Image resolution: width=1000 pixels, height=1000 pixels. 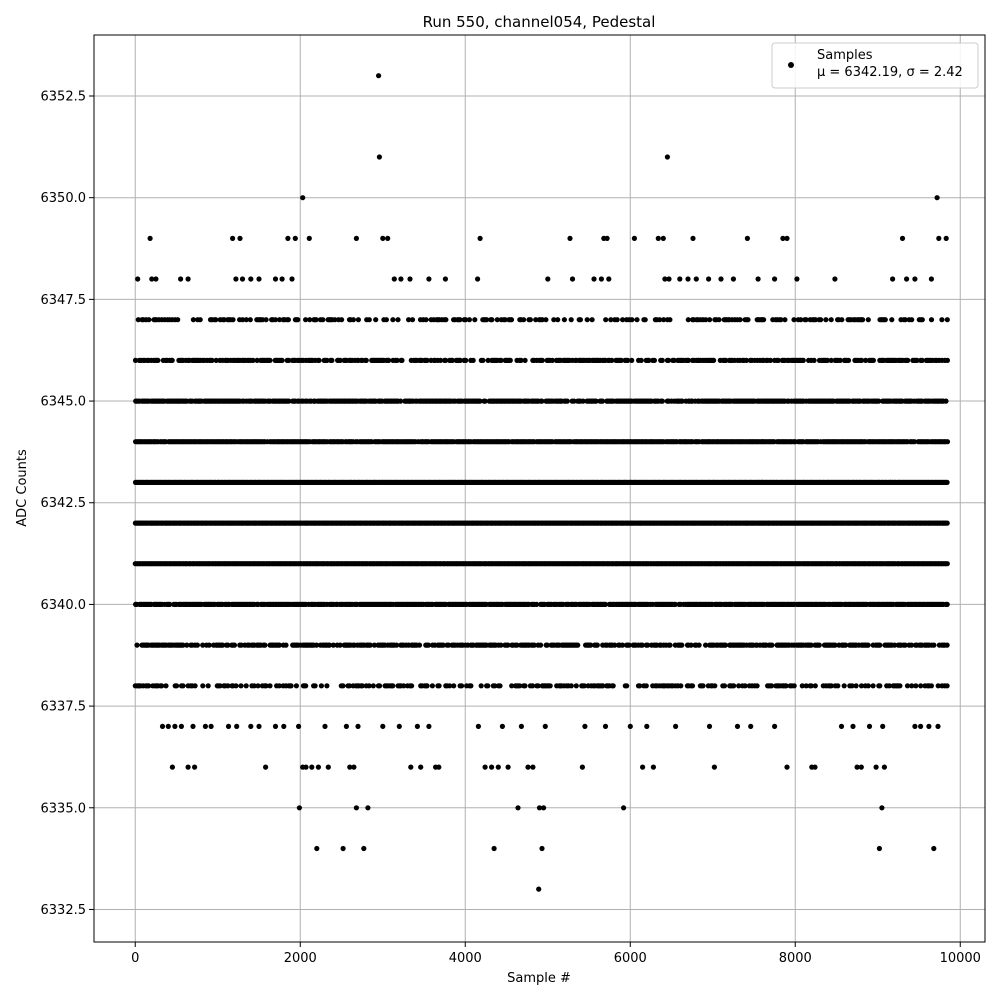 What do you see at coordinates (64, 198) in the screenshot?
I see `y-tick-label: 6350.0` at bounding box center [64, 198].